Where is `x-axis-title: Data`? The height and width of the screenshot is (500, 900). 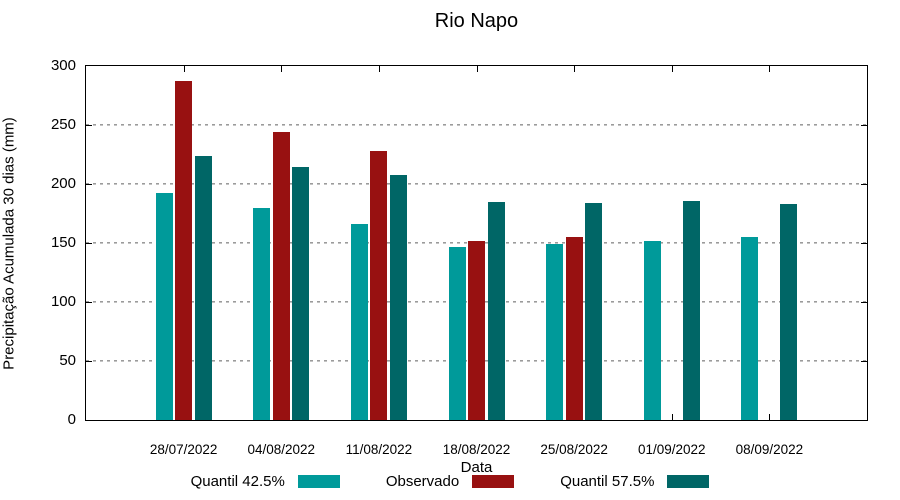 x-axis-title: Data is located at coordinates (476, 467).